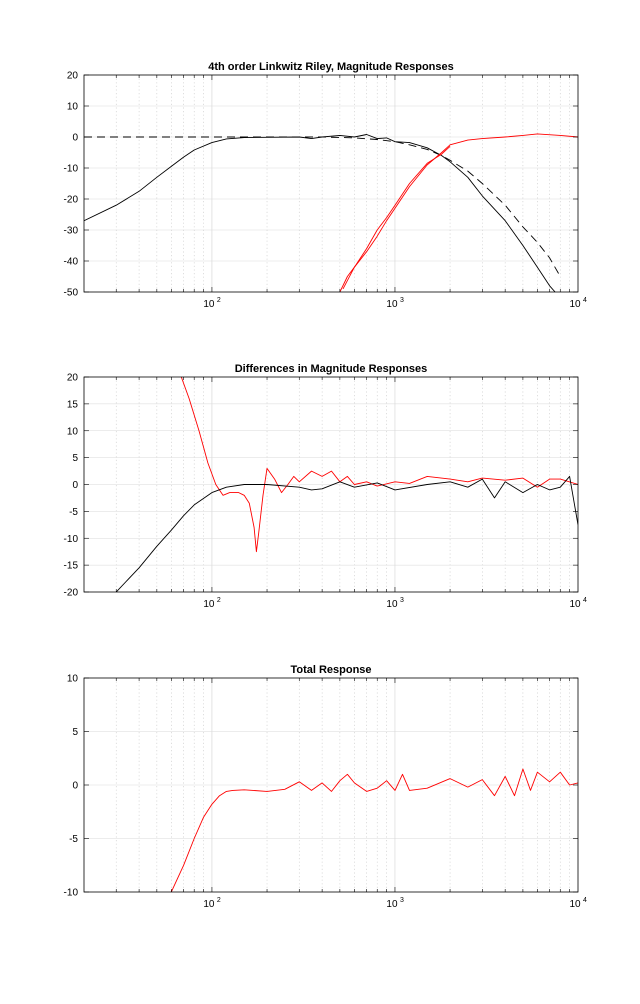  What do you see at coordinates (330, 670) in the screenshot?
I see `plot-title: Total Response` at bounding box center [330, 670].